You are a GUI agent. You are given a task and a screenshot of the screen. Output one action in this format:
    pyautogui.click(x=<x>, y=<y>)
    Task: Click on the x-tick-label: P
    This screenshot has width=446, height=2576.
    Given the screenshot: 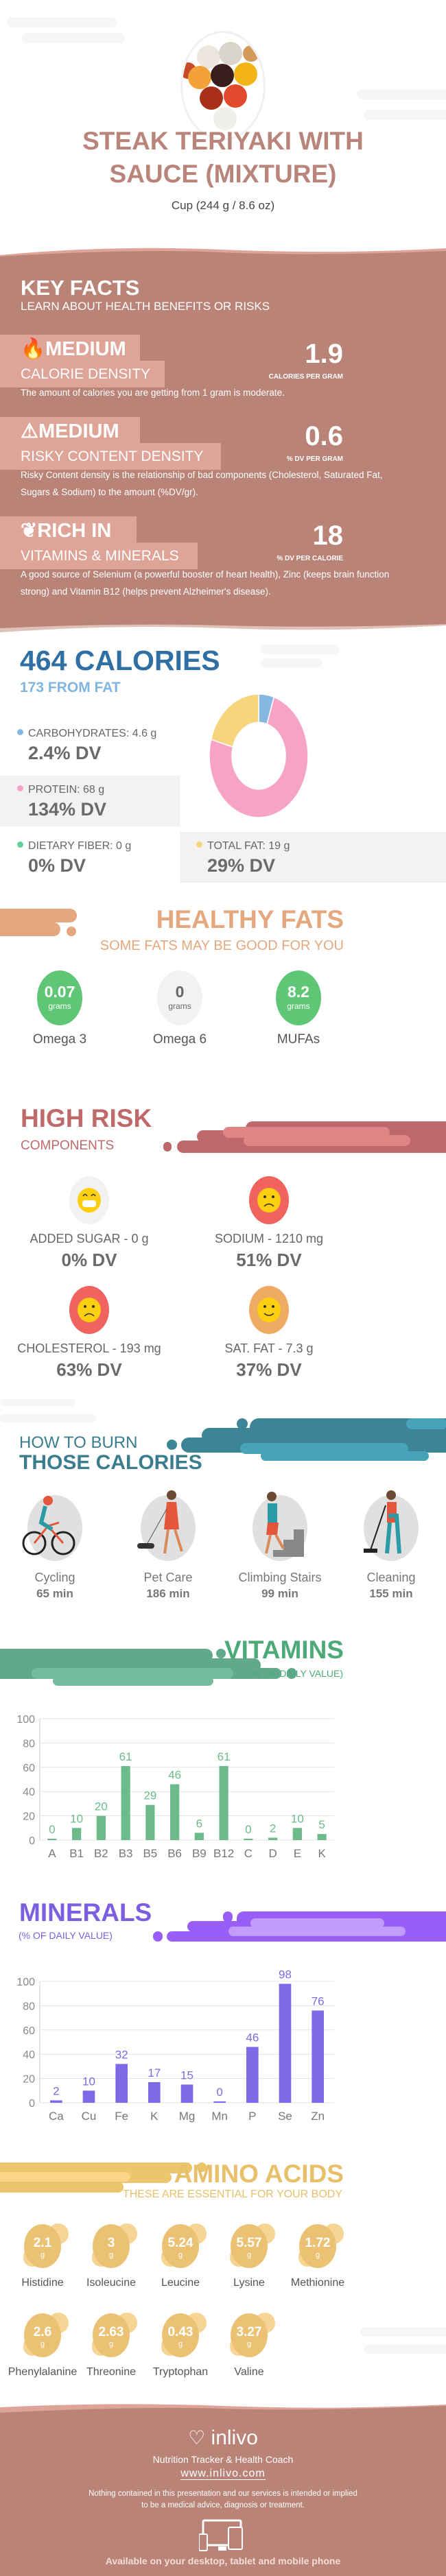 What is the action you would take?
    pyautogui.click(x=252, y=2116)
    